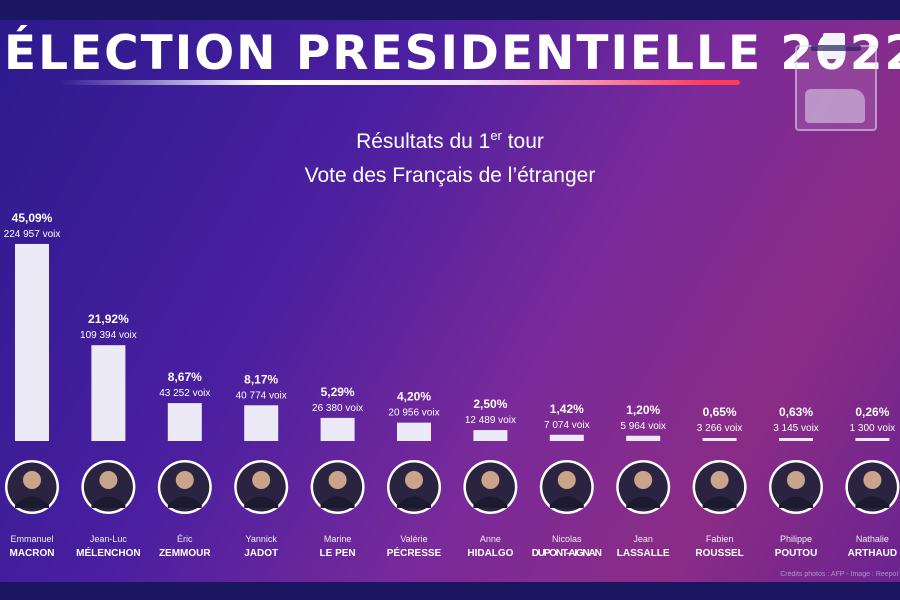 This screenshot has width=900, height=600. What do you see at coordinates (32, 553) in the screenshot?
I see `candidate-lastname-1: MACRON` at bounding box center [32, 553].